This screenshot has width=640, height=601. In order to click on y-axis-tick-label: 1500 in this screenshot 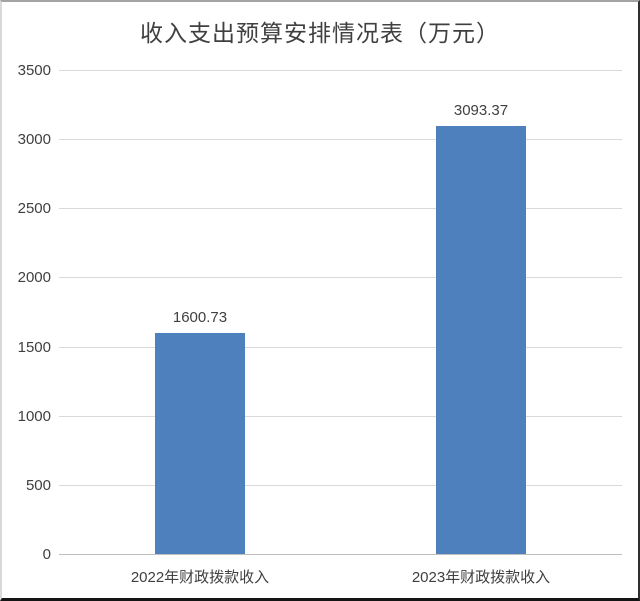, I will do `click(34, 347)`.